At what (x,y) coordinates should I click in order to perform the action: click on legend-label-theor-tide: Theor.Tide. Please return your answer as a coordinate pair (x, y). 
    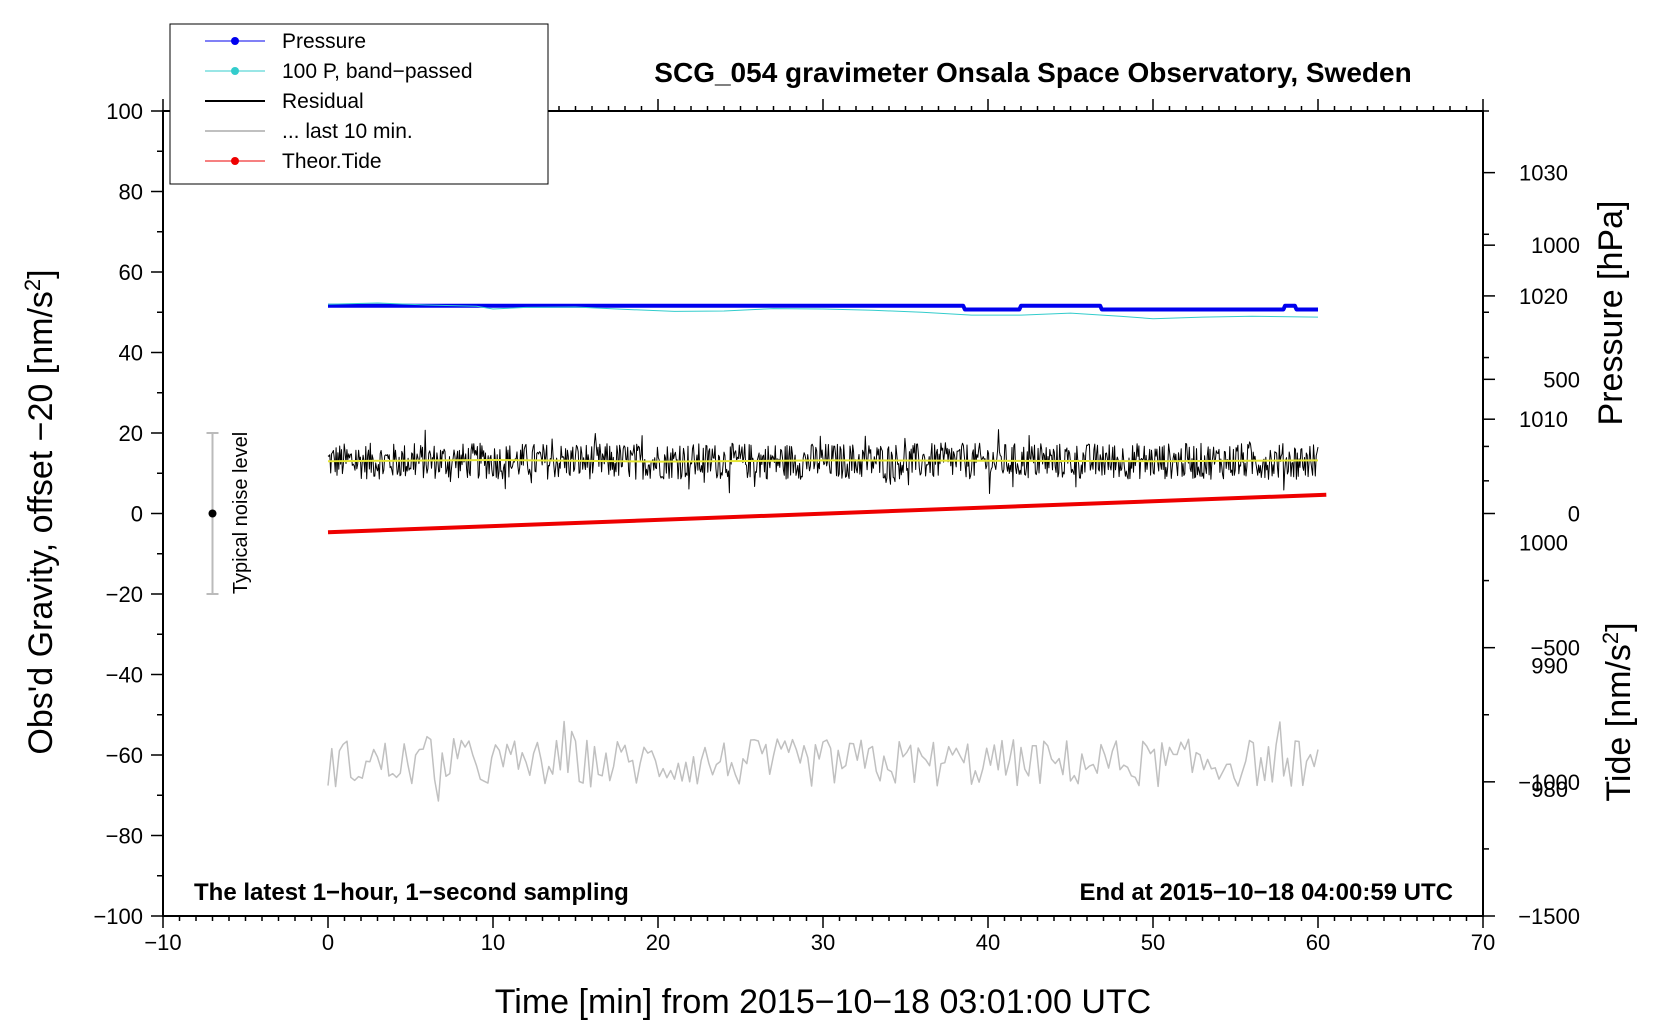
    Looking at the image, I should click on (332, 161).